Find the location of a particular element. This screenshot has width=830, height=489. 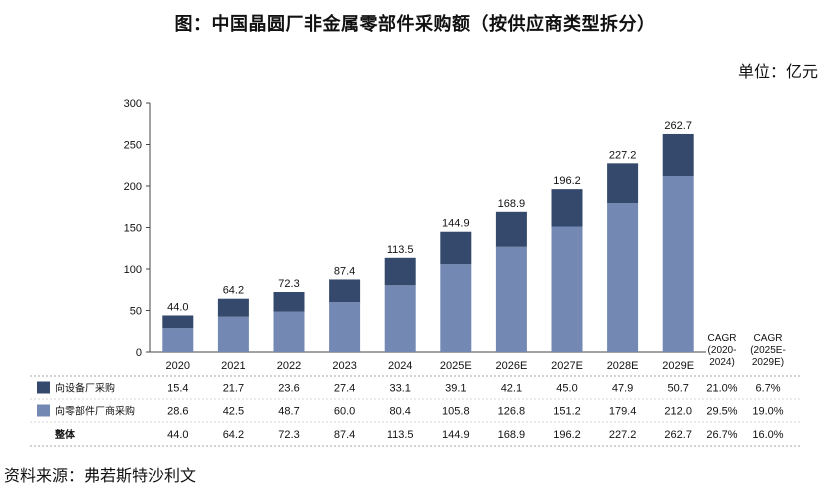

legend-label: 向零部件厂商采购 is located at coordinates (95, 411).